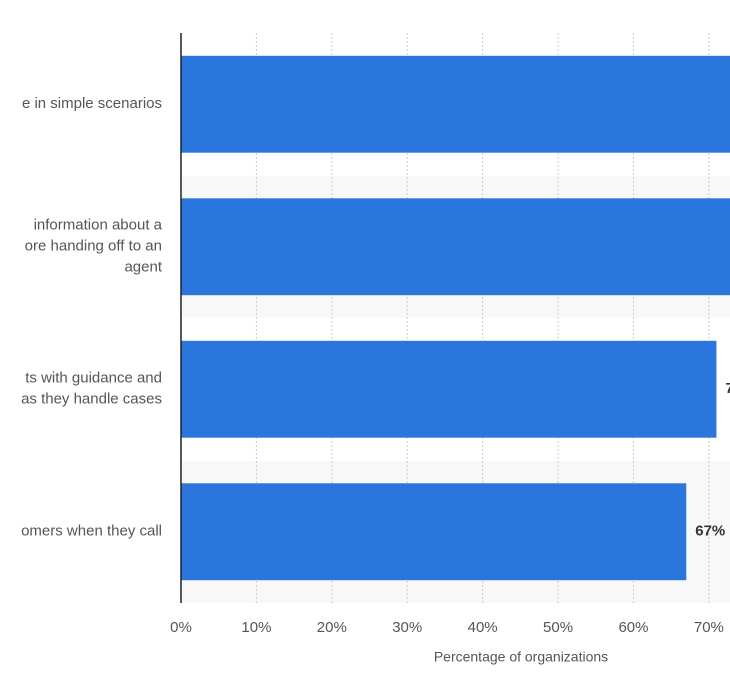 This screenshot has height=679, width=730. Describe the element at coordinates (558, 627) in the screenshot. I see `x-tick-label: 50%` at that location.